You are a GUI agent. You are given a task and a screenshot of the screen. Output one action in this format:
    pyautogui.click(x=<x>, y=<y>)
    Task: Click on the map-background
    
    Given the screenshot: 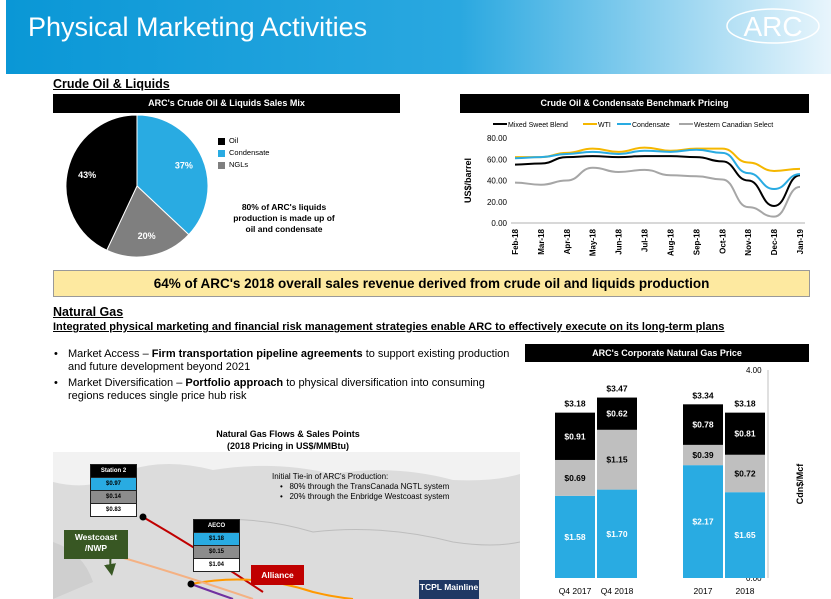 What is the action you would take?
    pyautogui.click(x=286, y=525)
    